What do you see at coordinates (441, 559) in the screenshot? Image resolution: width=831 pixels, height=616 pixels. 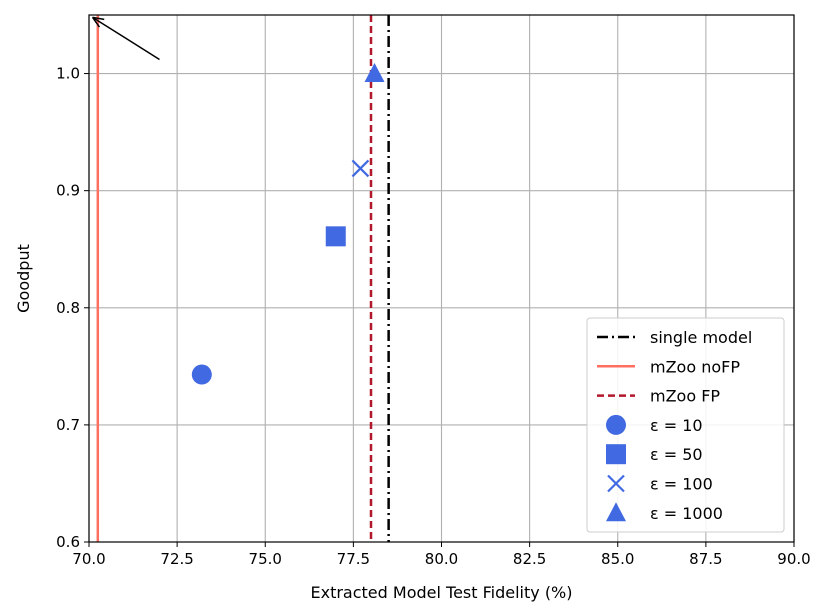 I see `x-tick-label: 80.0` at bounding box center [441, 559].